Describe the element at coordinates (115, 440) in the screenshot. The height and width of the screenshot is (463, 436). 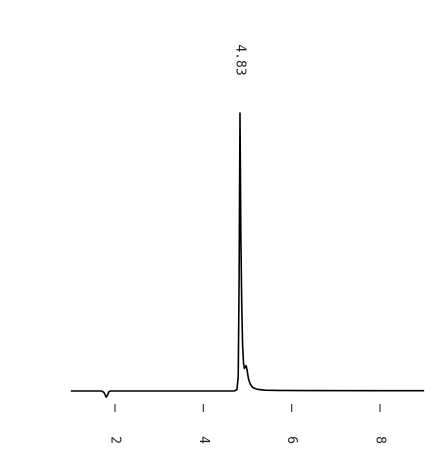
I see `x-tick-label-2: 2` at that location.